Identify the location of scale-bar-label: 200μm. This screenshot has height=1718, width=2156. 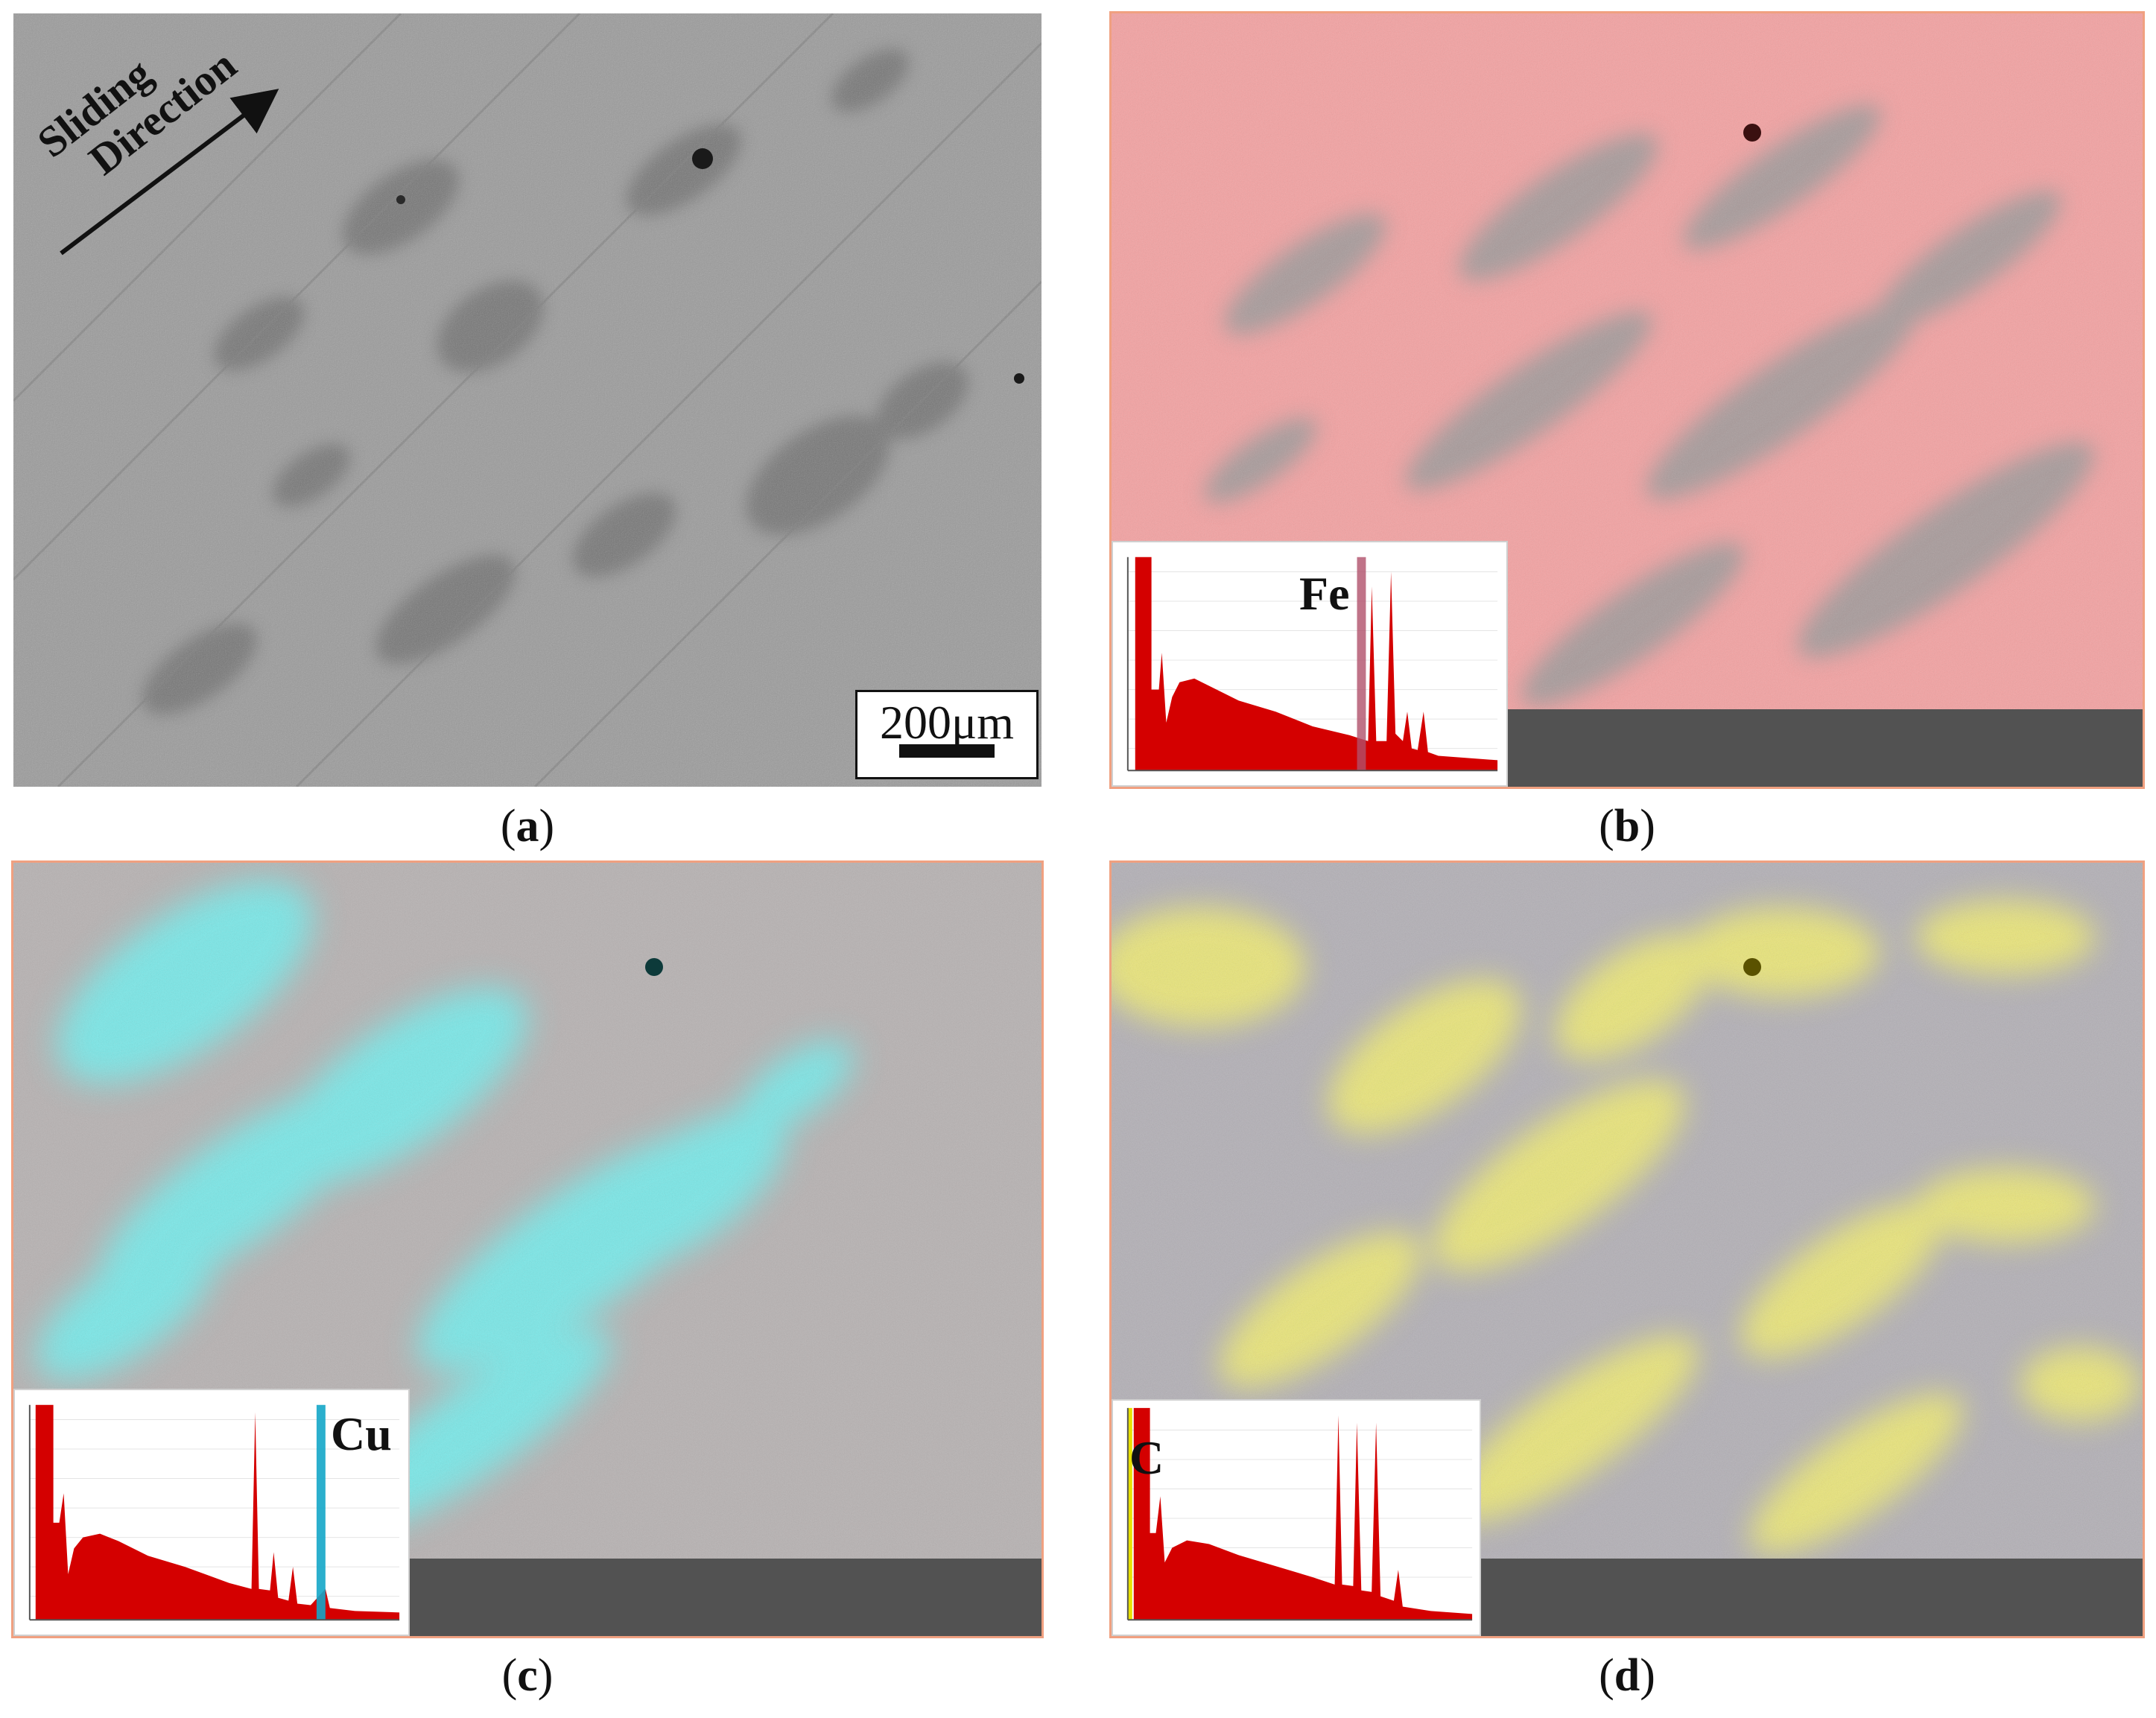
(947, 722).